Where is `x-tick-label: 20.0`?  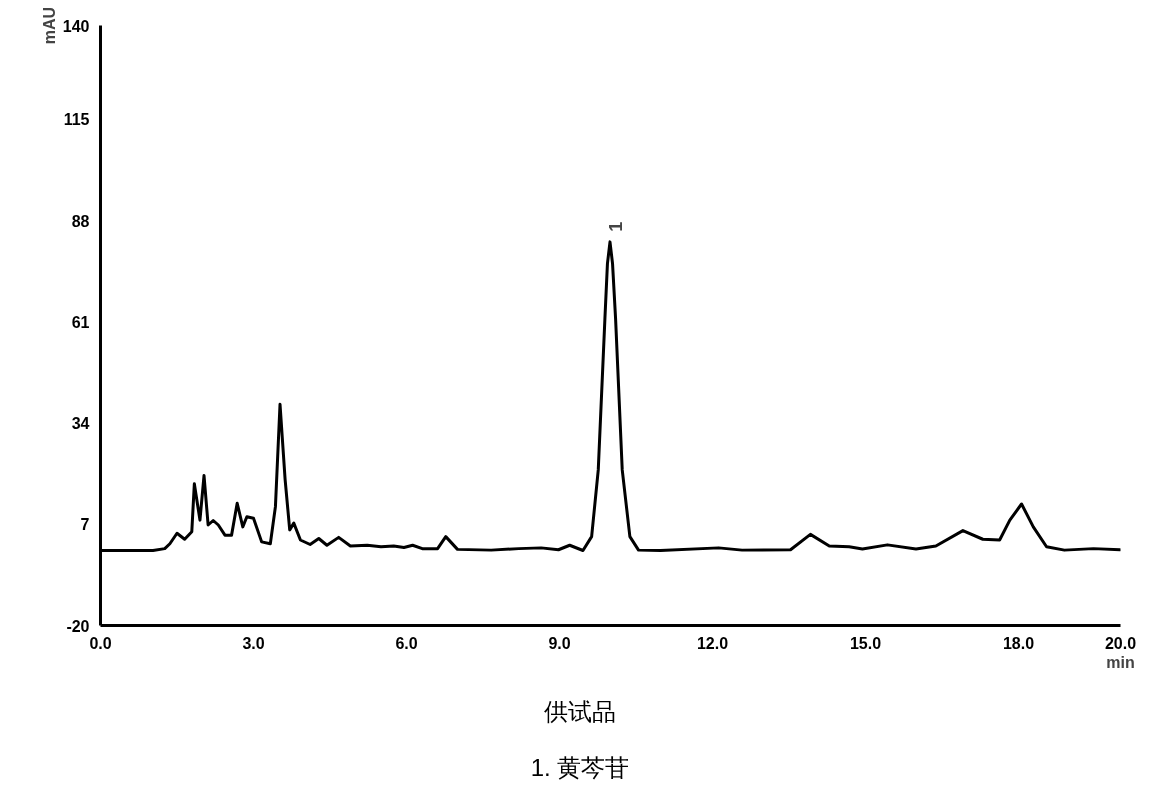 x-tick-label: 20.0 is located at coordinates (1120, 643).